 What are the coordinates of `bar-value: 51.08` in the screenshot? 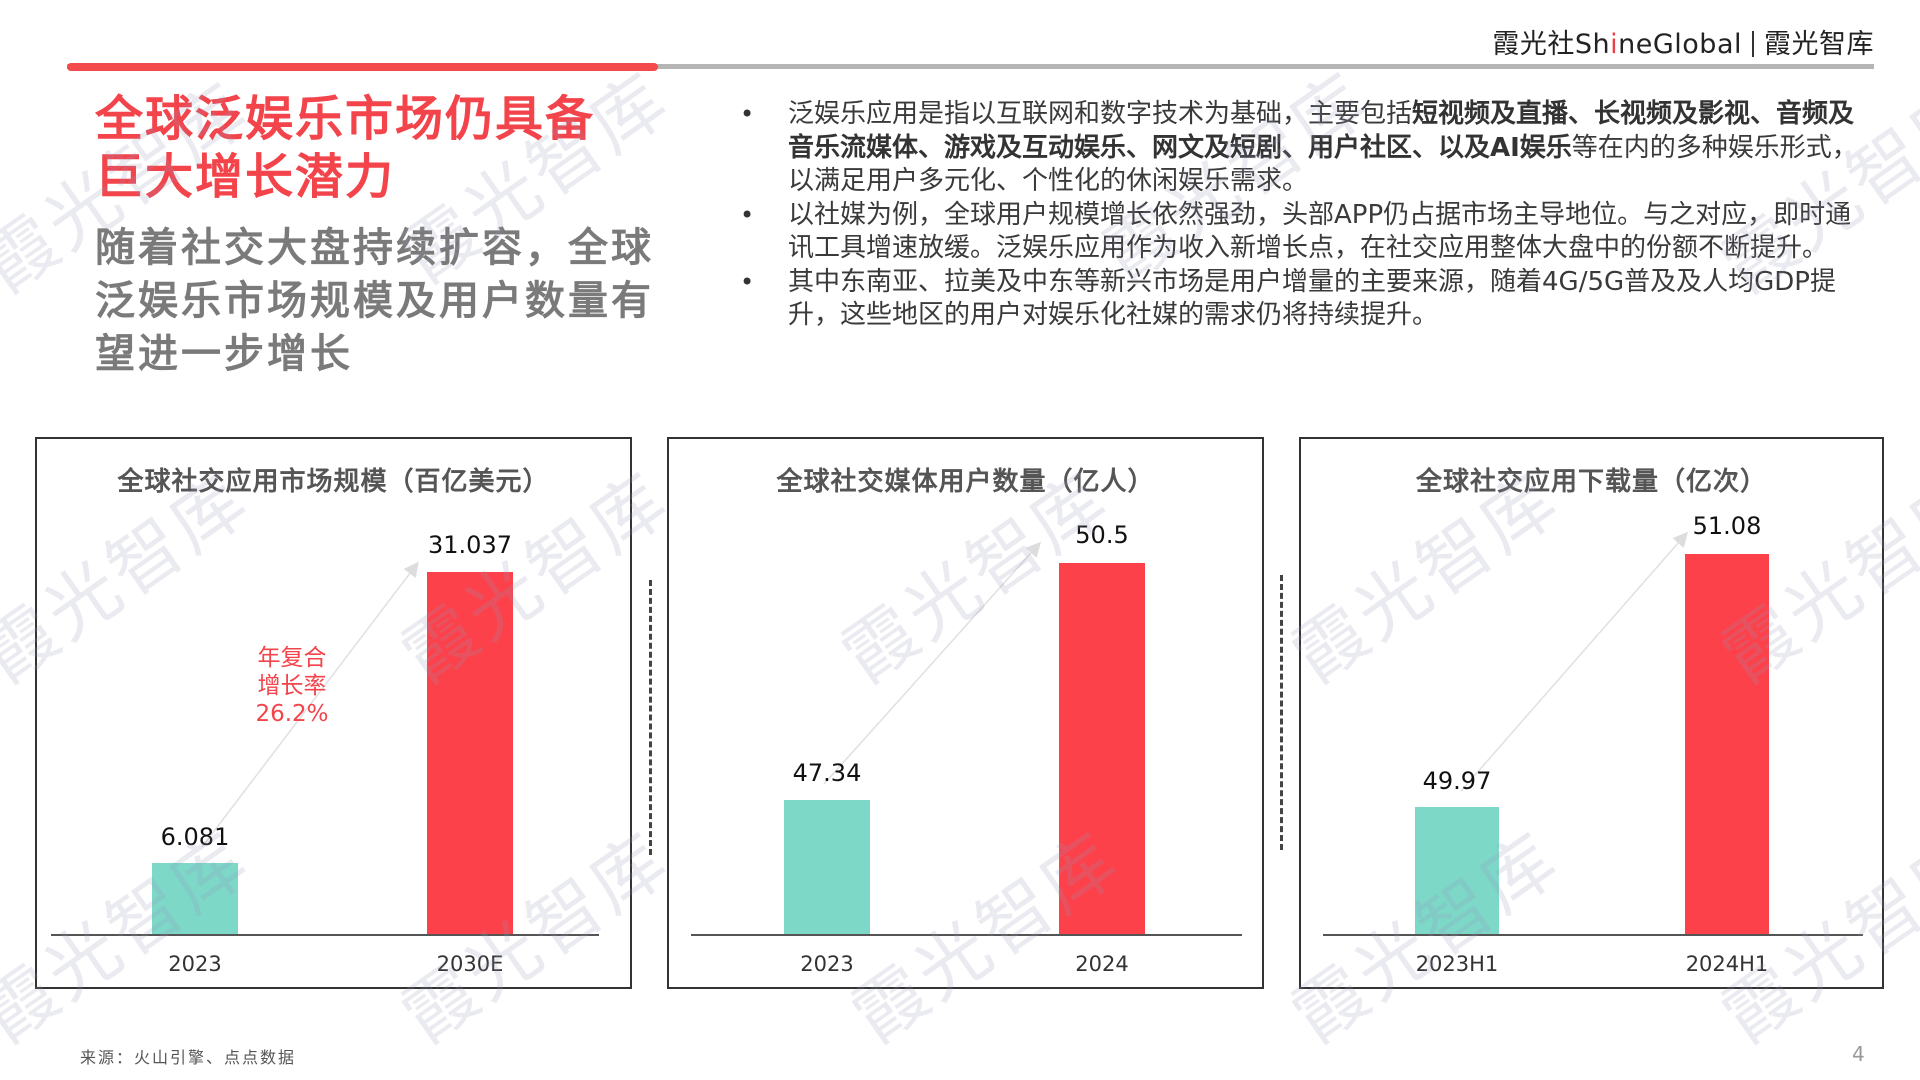 It's located at (1727, 526).